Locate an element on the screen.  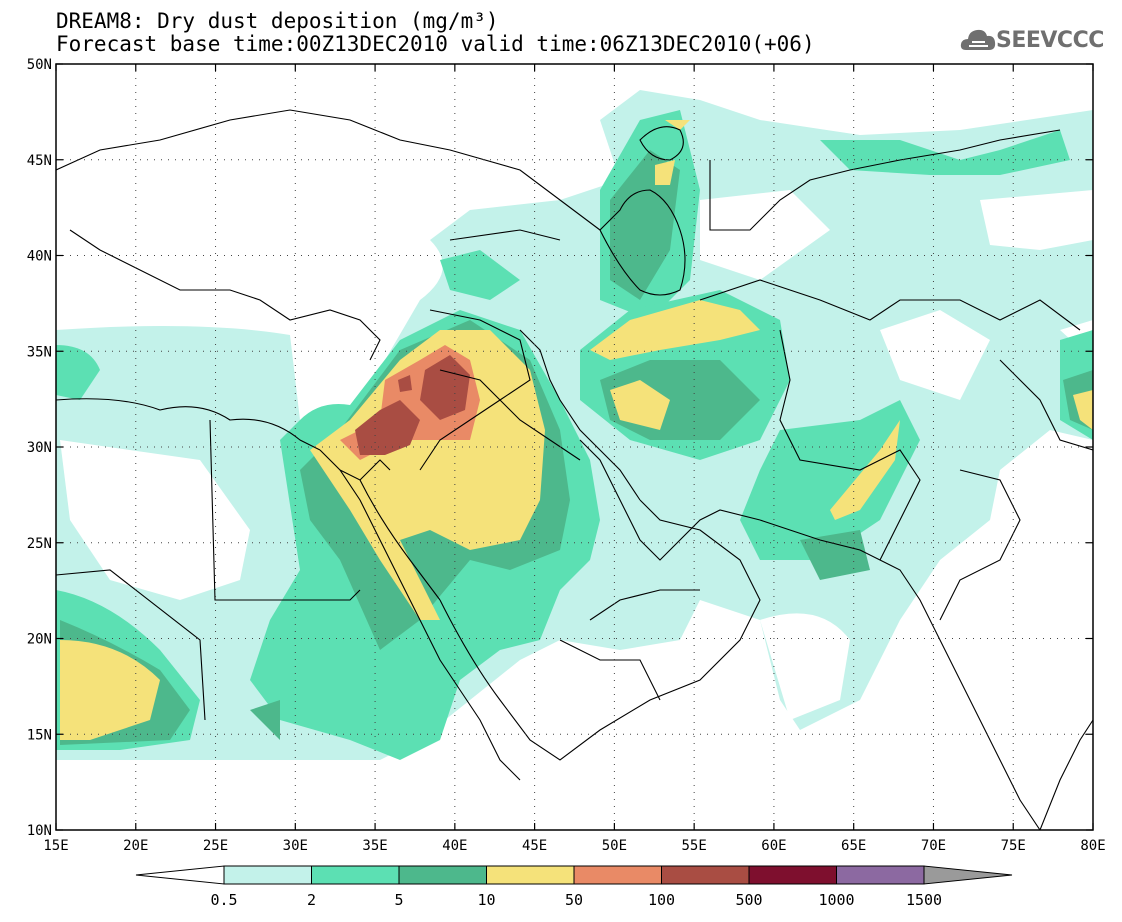
lon-tick-label: 70E is located at coordinates (933, 846).